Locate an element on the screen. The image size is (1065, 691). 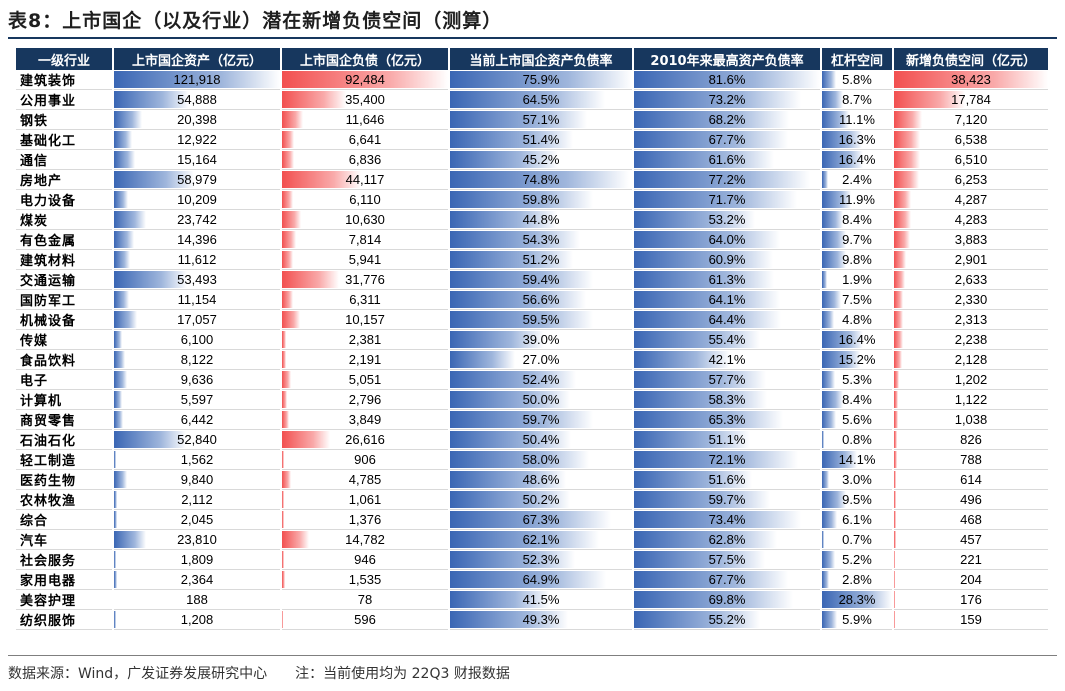
cell-current-ratio-value: 59.7% is located at coordinates (541, 419).